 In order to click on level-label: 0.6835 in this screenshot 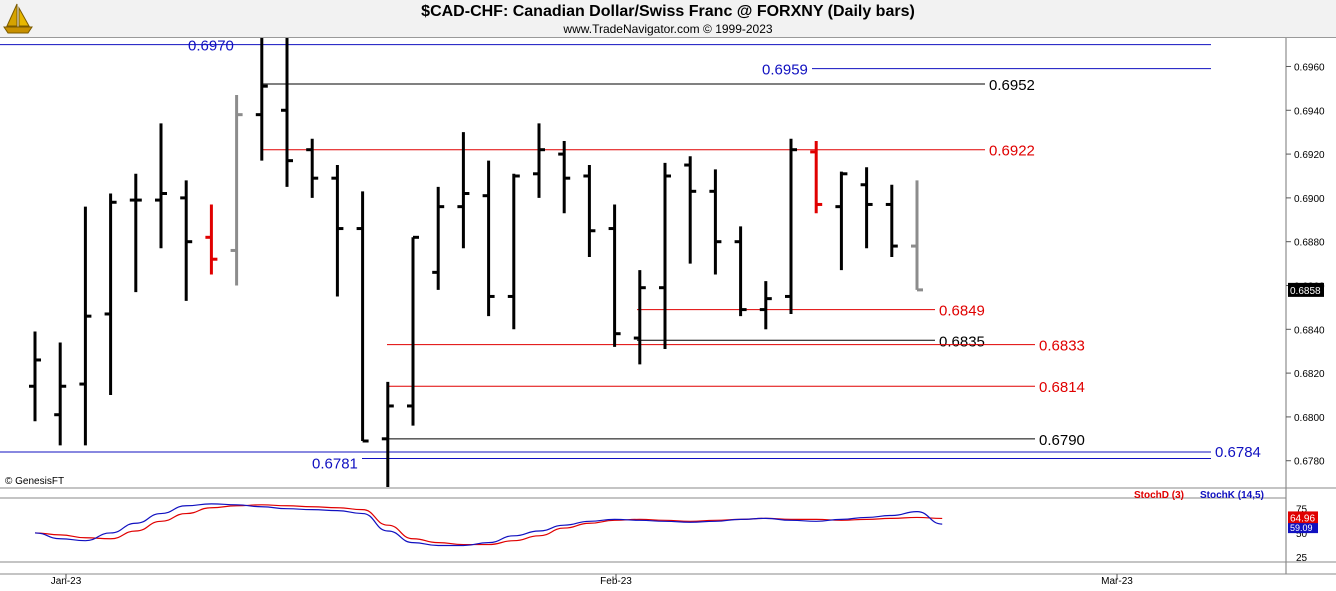, I will do `click(962, 341)`.